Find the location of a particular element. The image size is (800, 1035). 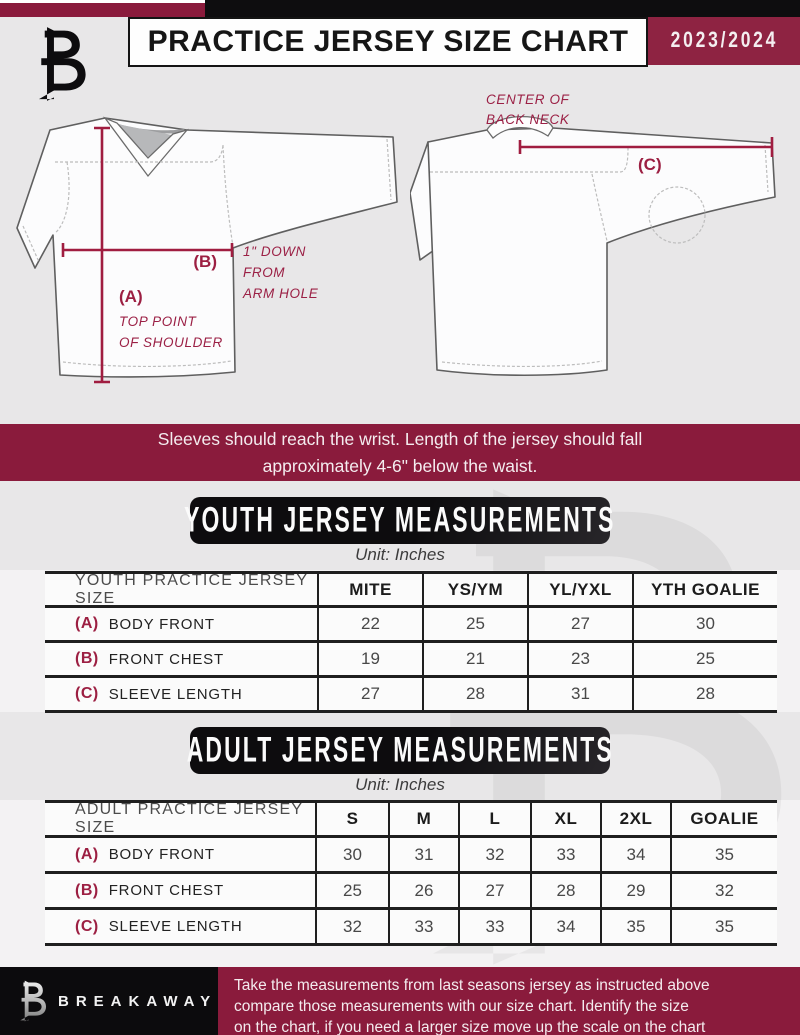

measurement-line-b is located at coordinates (147, 250).